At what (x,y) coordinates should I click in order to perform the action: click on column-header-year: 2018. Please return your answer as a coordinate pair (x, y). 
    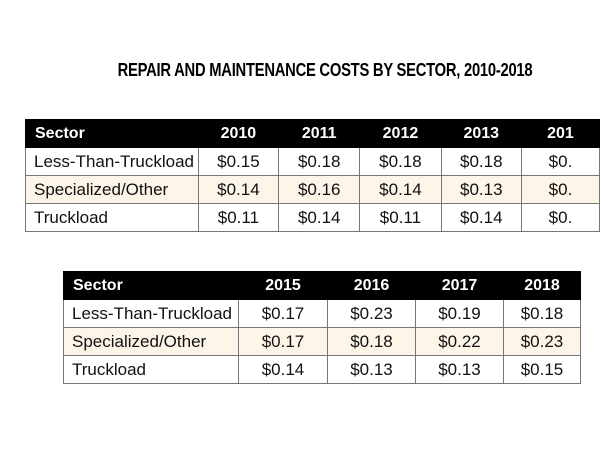
    Looking at the image, I should click on (542, 285).